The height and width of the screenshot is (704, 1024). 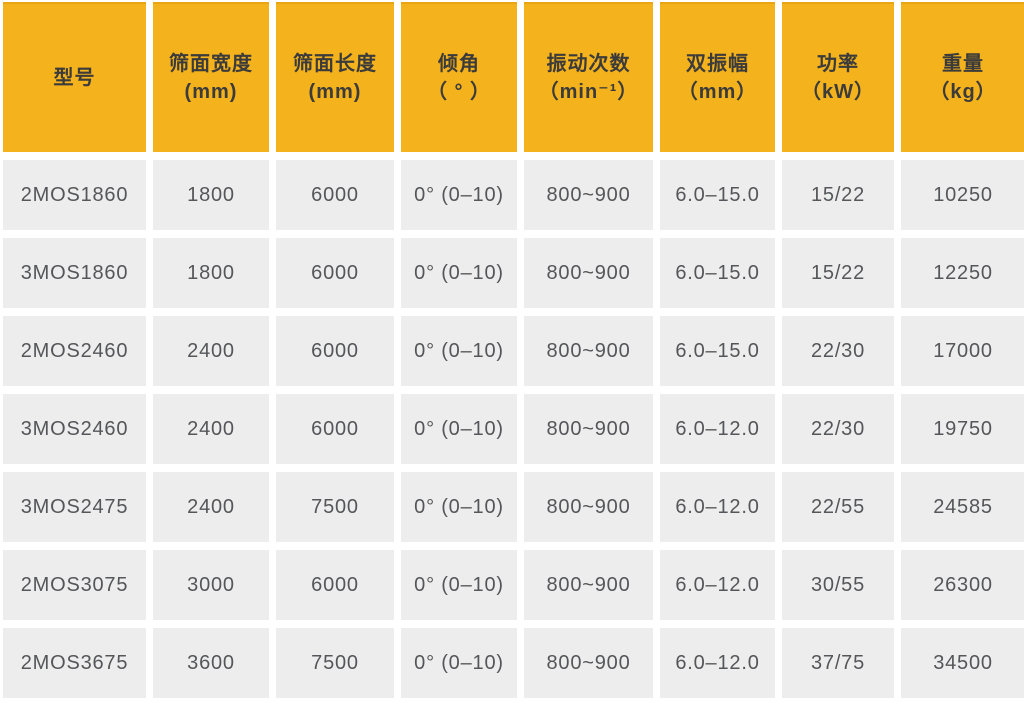 What do you see at coordinates (335, 77) in the screenshot?
I see `header-cell-screen-length: 筛面长度 (mm)` at bounding box center [335, 77].